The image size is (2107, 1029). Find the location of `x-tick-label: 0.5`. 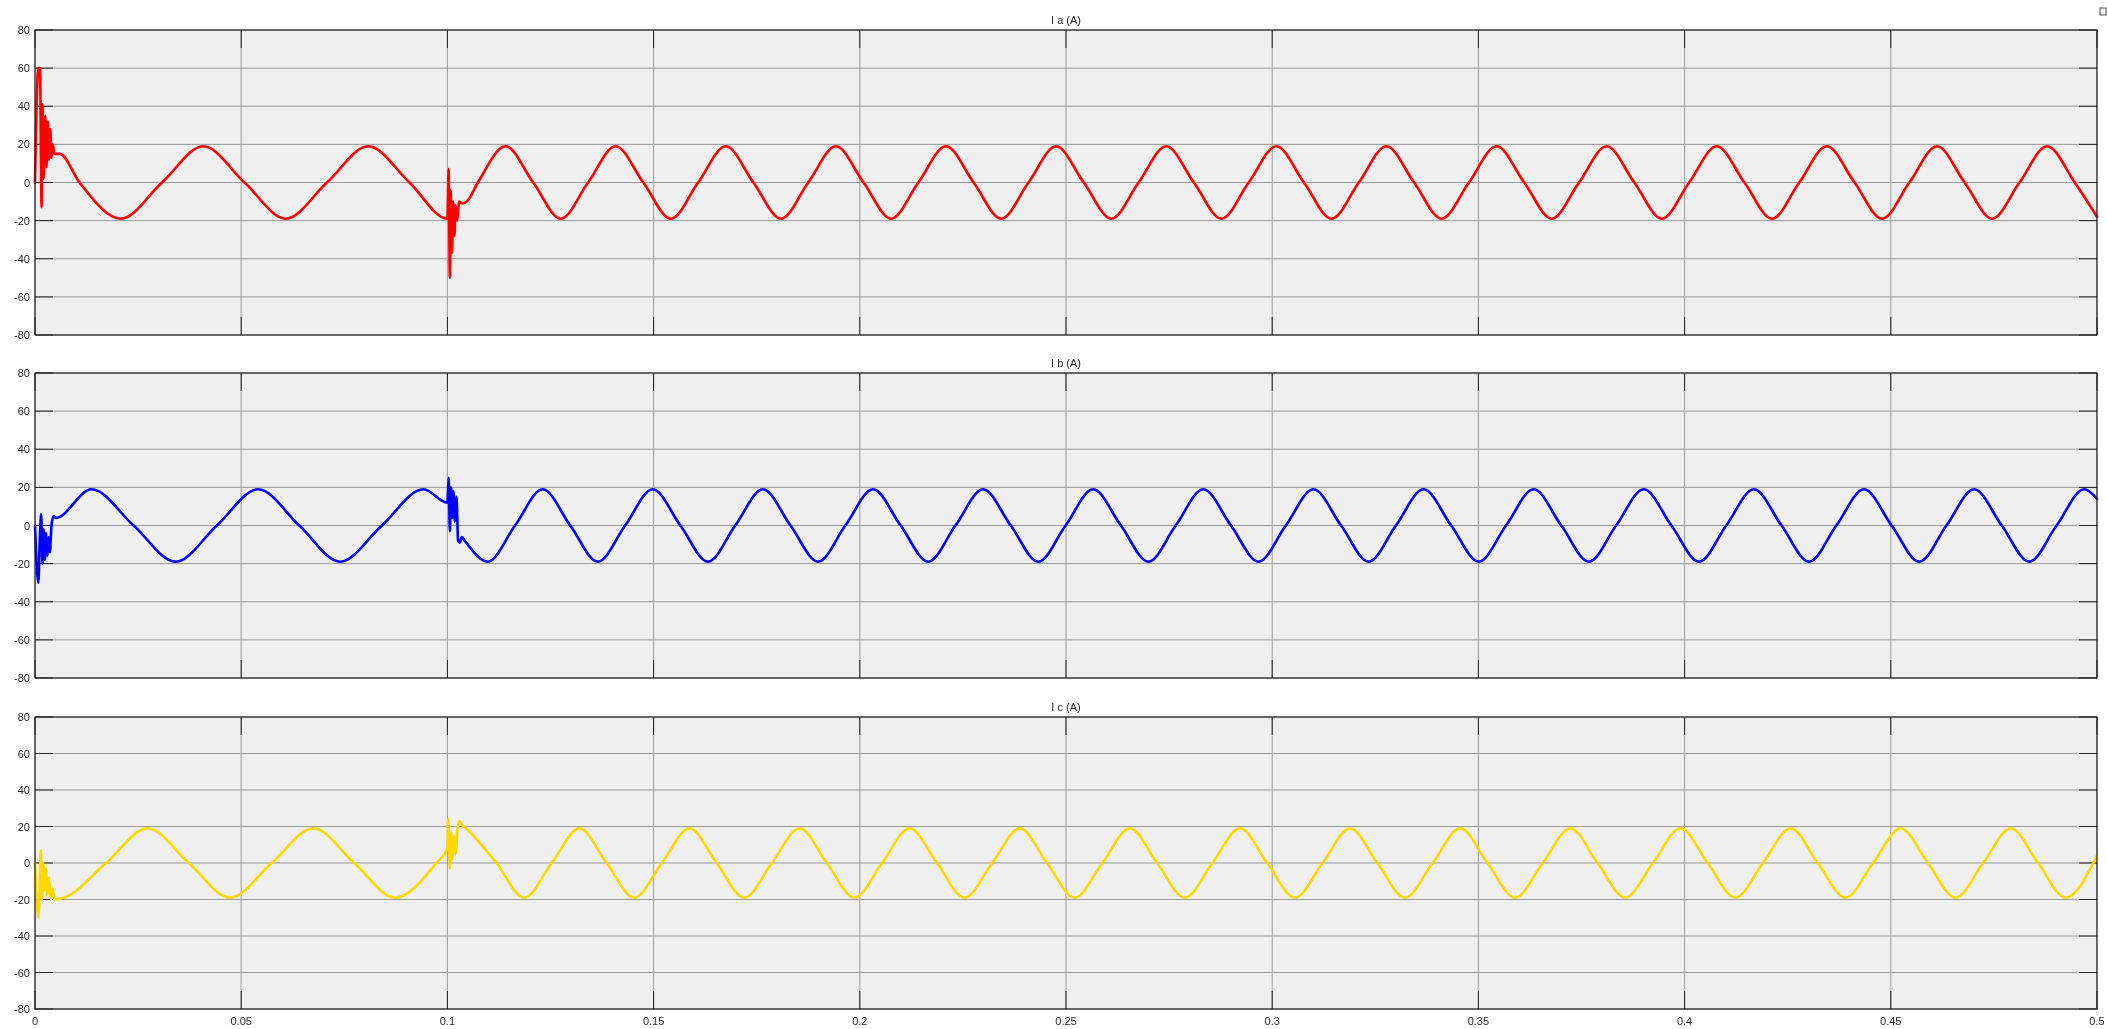

x-tick-label: 0.5 is located at coordinates (2097, 1021).